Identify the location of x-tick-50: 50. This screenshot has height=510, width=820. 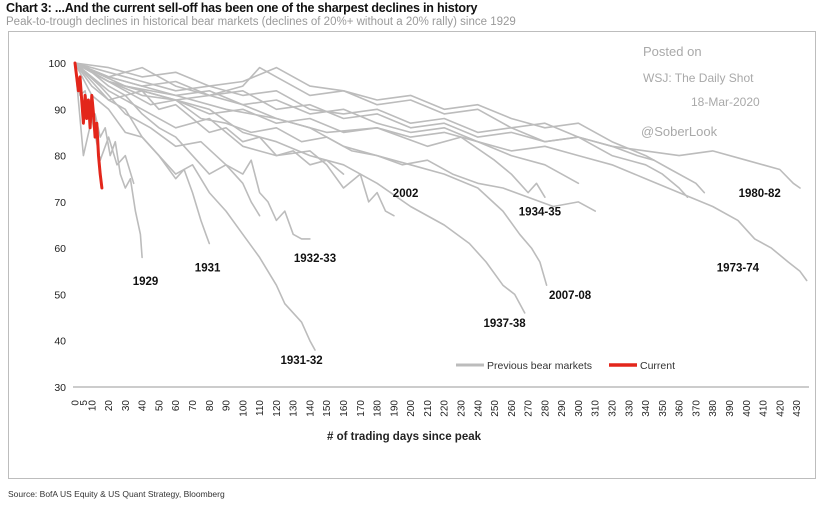
(159, 406).